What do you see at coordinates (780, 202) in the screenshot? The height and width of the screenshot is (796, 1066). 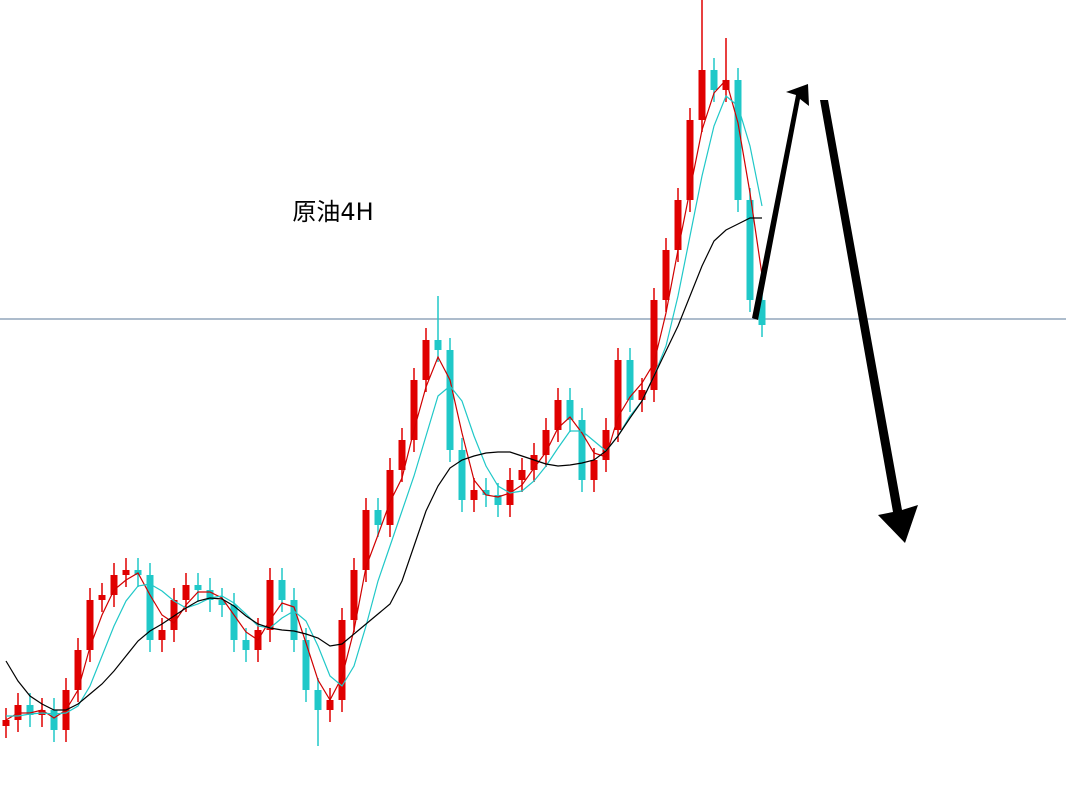 I see `up-arrow` at bounding box center [780, 202].